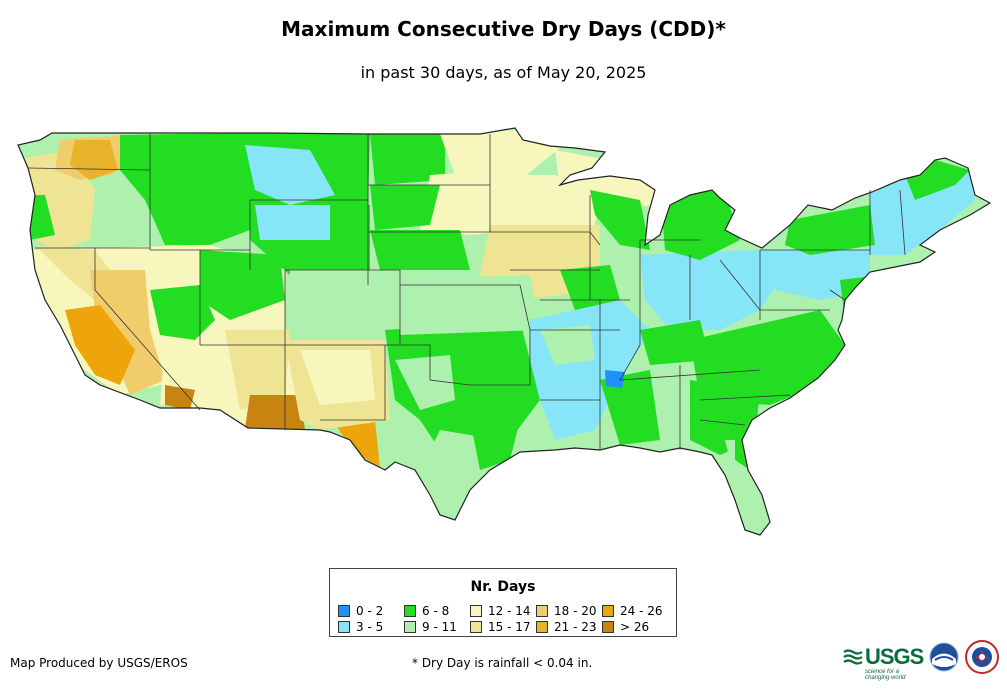  Describe the element at coordinates (575, 611) in the screenshot. I see `legend-label: 18 - 20` at that location.